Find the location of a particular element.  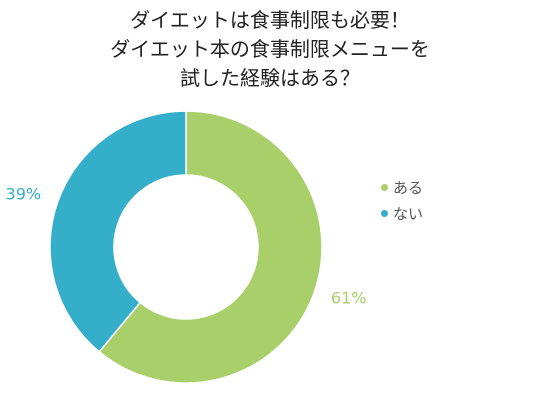

slice-label-1: 39% is located at coordinates (24, 193).